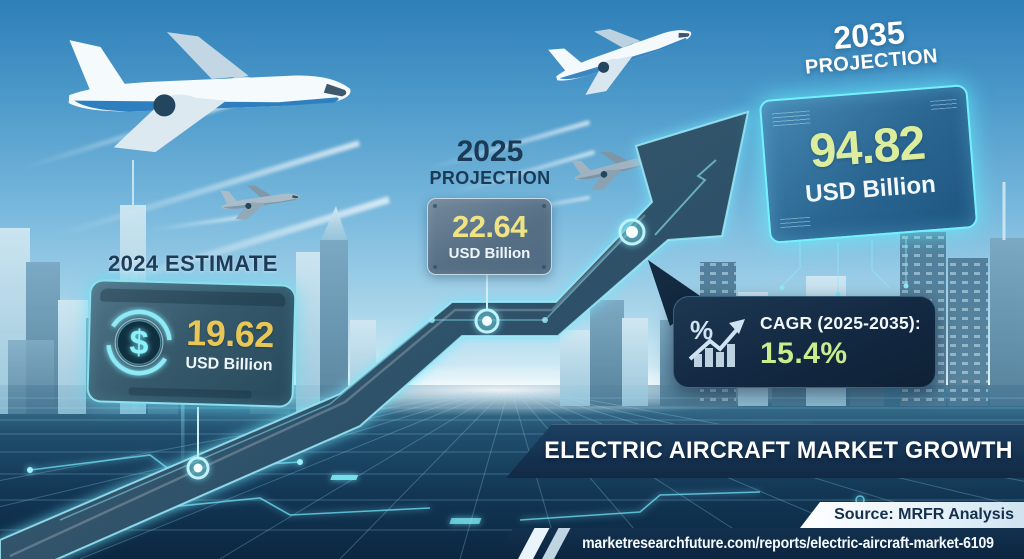 The image size is (1024, 559). I want to click on projection-2025-year: 2025, so click(490, 151).